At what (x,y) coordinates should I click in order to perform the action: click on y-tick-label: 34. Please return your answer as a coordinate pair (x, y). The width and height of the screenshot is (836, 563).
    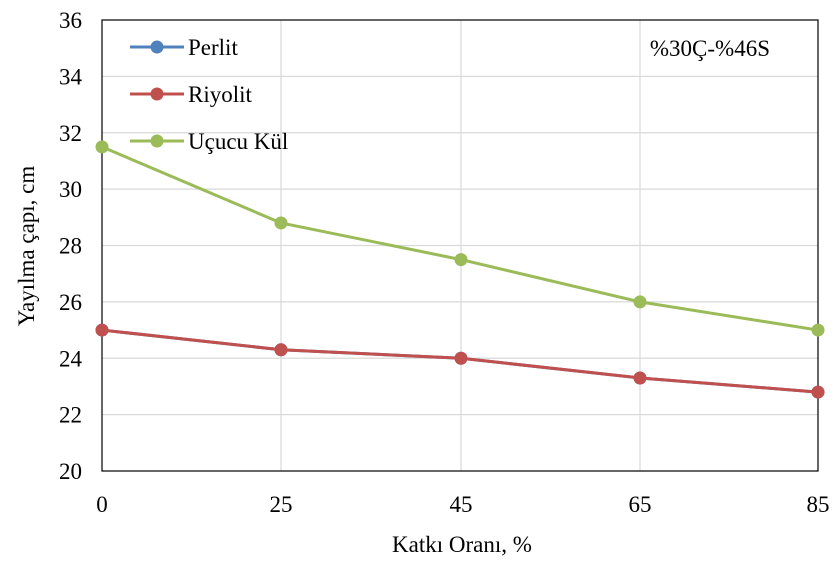
    Looking at the image, I should click on (71, 76).